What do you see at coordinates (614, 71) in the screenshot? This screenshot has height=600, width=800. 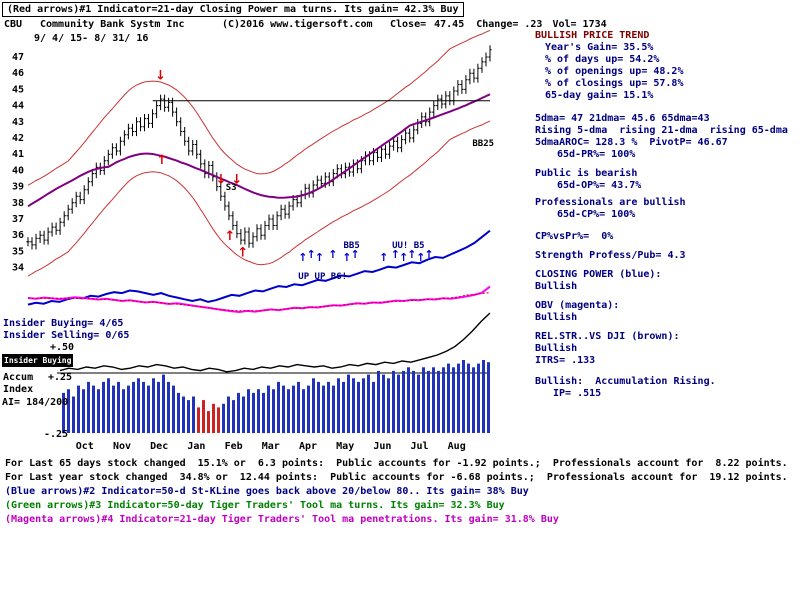 I see `stat-line: % of openings up= 48.2%` at bounding box center [614, 71].